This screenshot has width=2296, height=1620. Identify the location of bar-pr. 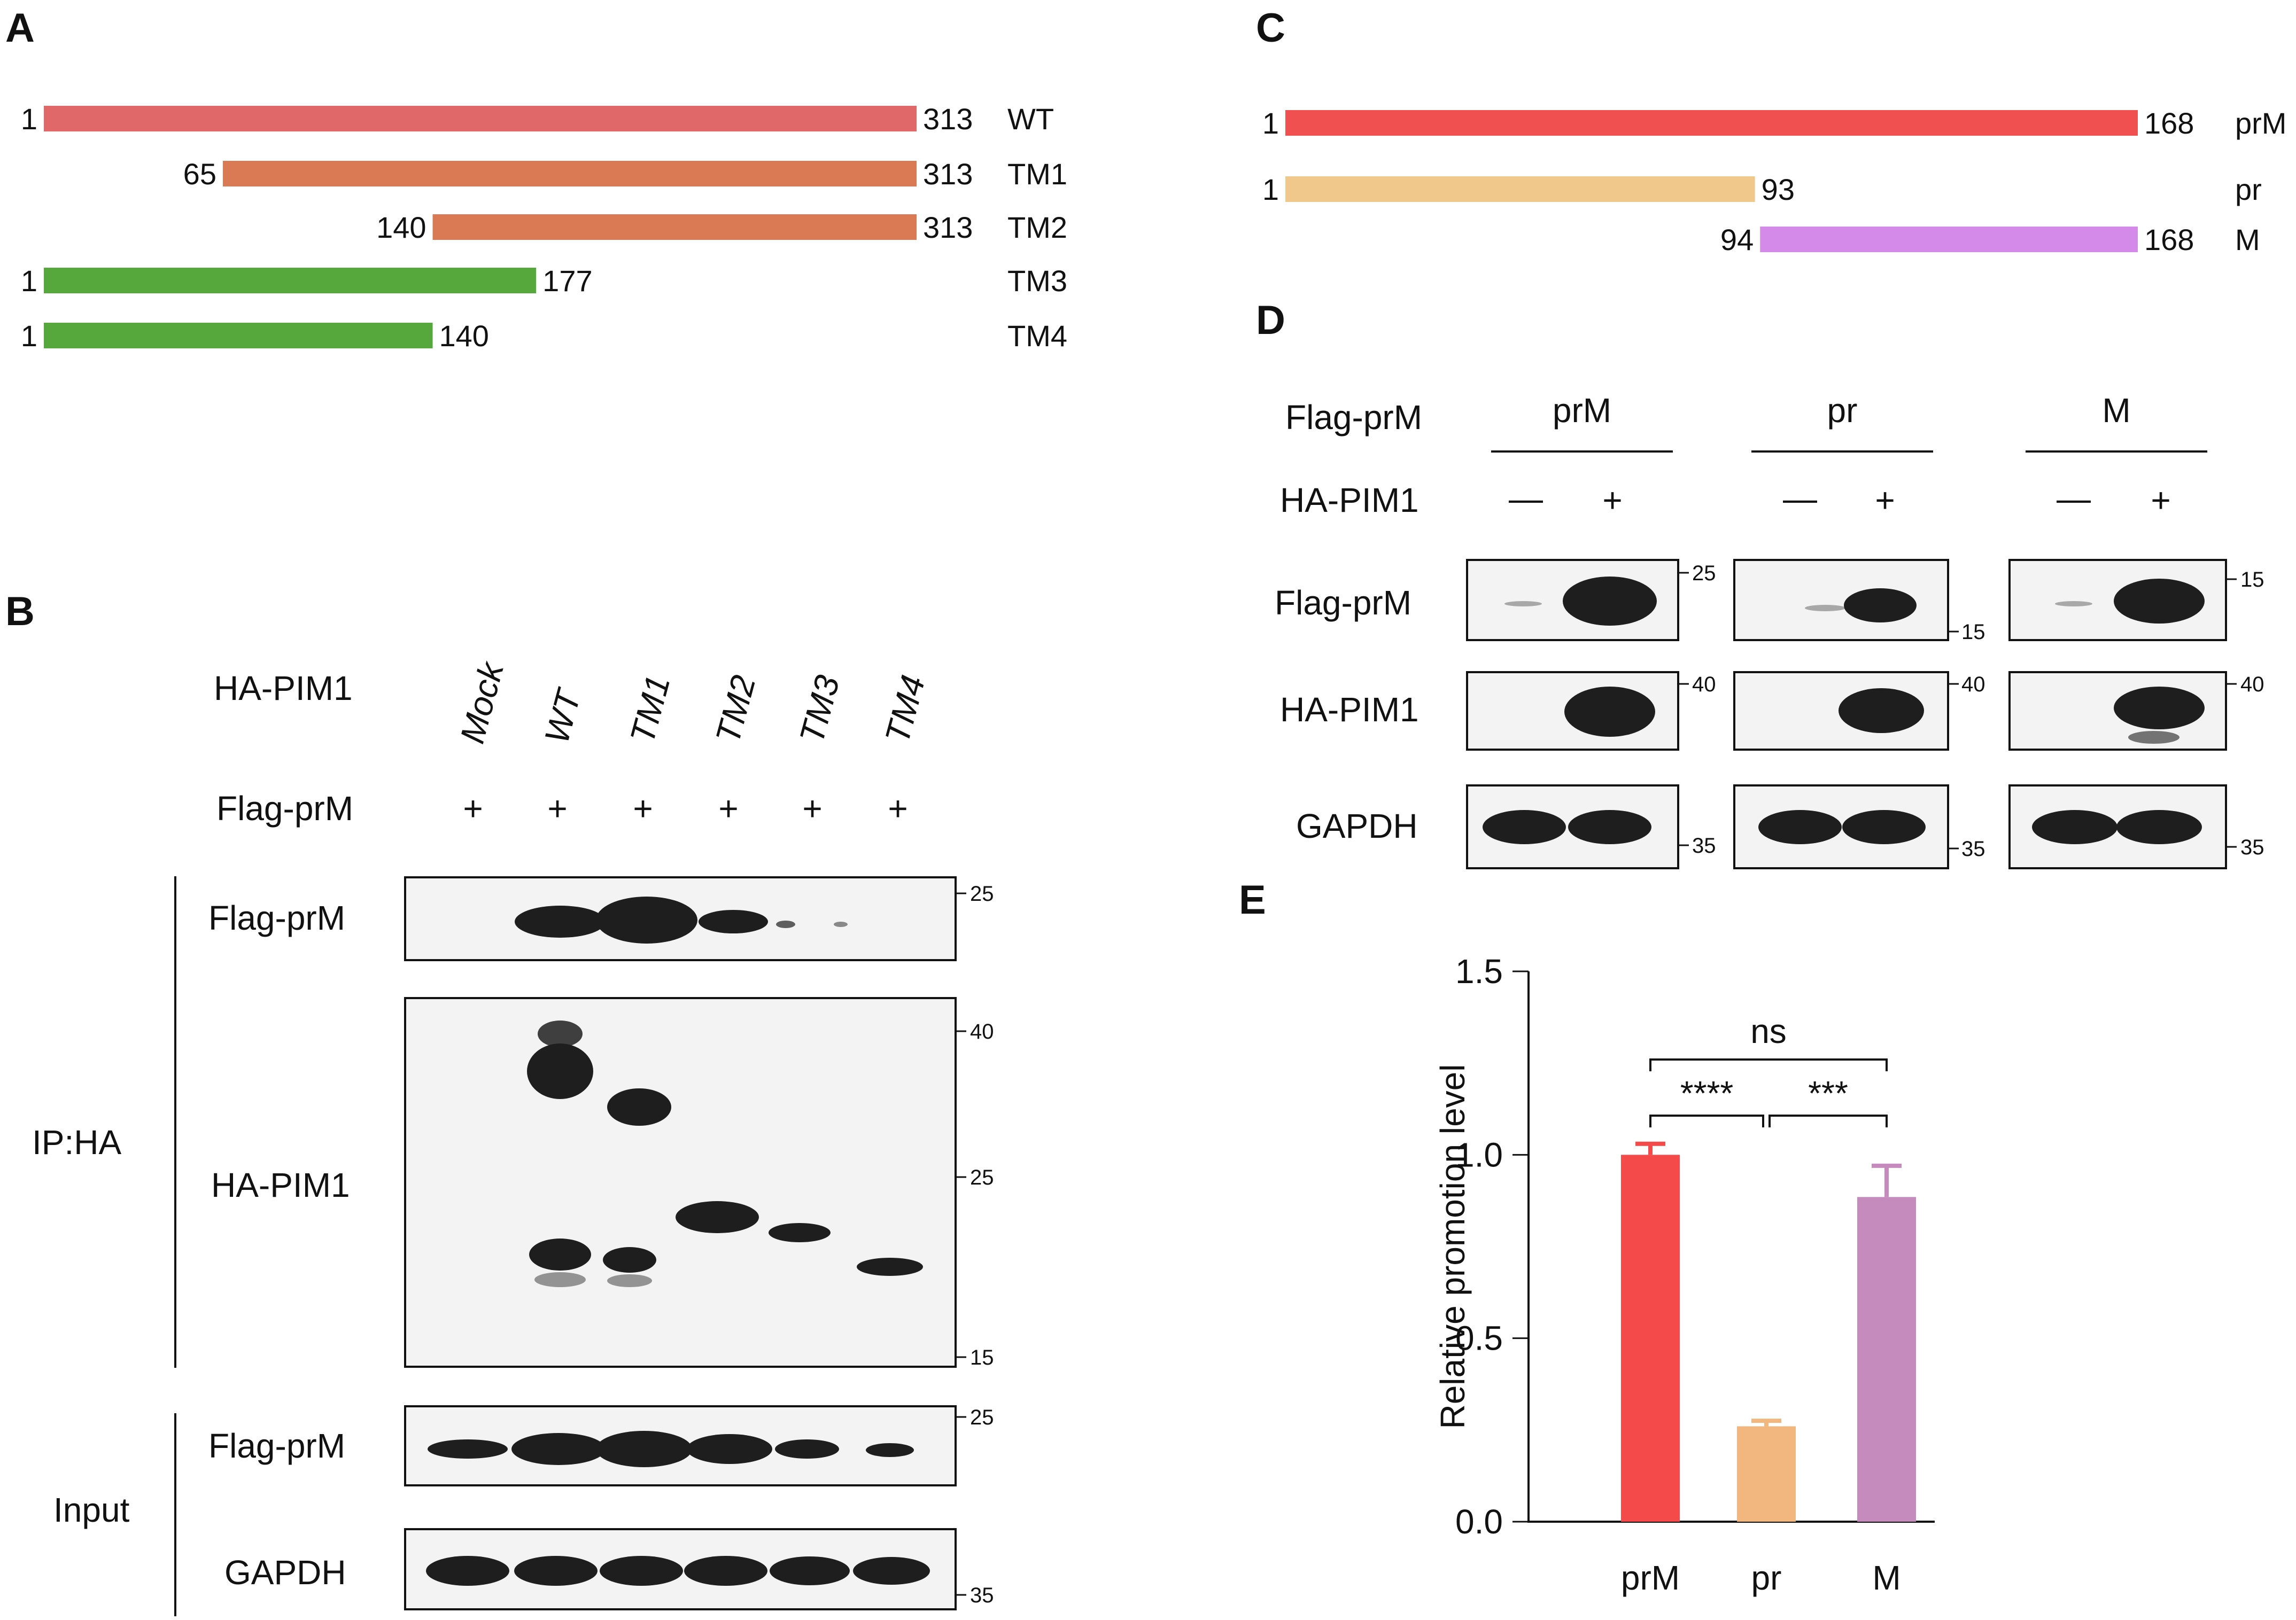
(1767, 1474).